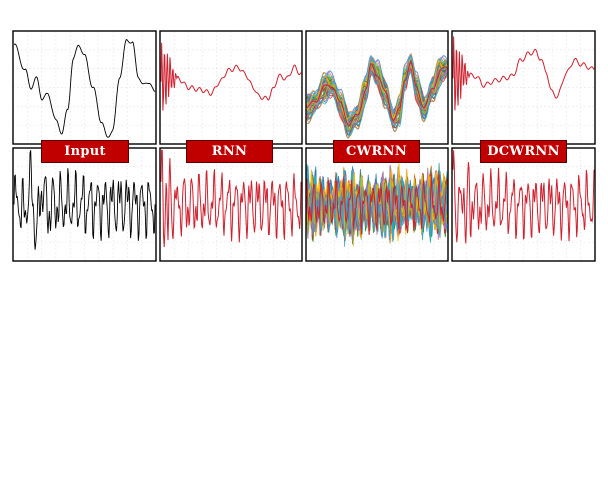  I want to click on panel-cwrnn-high, so click(377, 204).